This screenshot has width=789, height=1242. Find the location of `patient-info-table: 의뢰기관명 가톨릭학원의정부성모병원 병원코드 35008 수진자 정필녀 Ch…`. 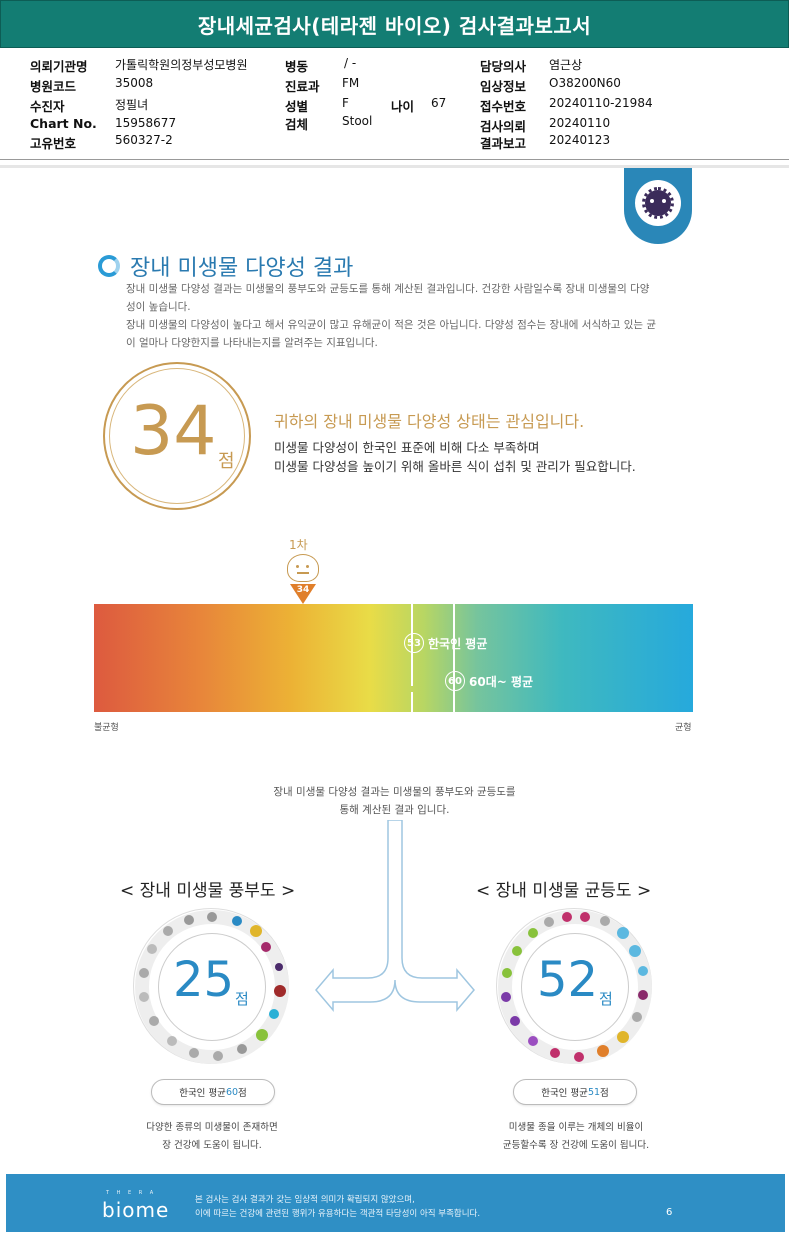

patient-info-table: 의뢰기관명 가톨릭학원의정부성모병원 병원코드 35008 수진자 정필녀 Ch… is located at coordinates (394, 104).